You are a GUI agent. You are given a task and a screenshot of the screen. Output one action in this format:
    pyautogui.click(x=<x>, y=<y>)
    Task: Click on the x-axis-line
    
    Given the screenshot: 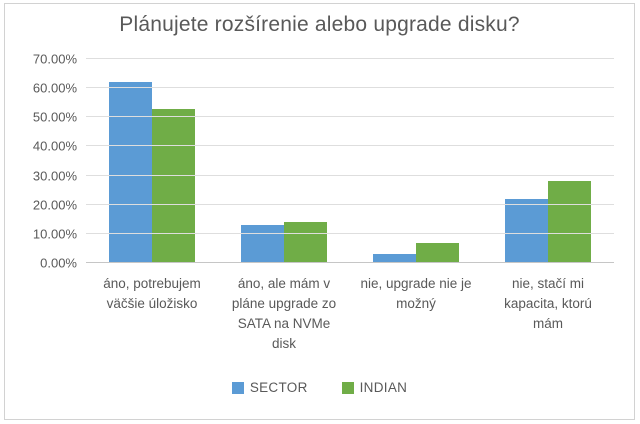 What is the action you would take?
    pyautogui.click(x=350, y=262)
    